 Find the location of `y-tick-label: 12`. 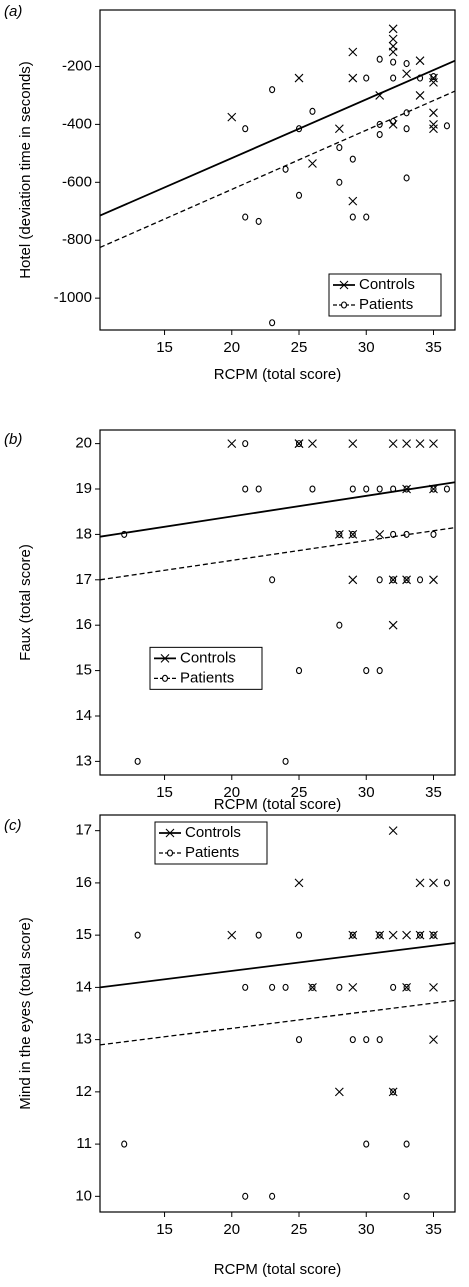

y-tick-label: 12 is located at coordinates (83, 1091).